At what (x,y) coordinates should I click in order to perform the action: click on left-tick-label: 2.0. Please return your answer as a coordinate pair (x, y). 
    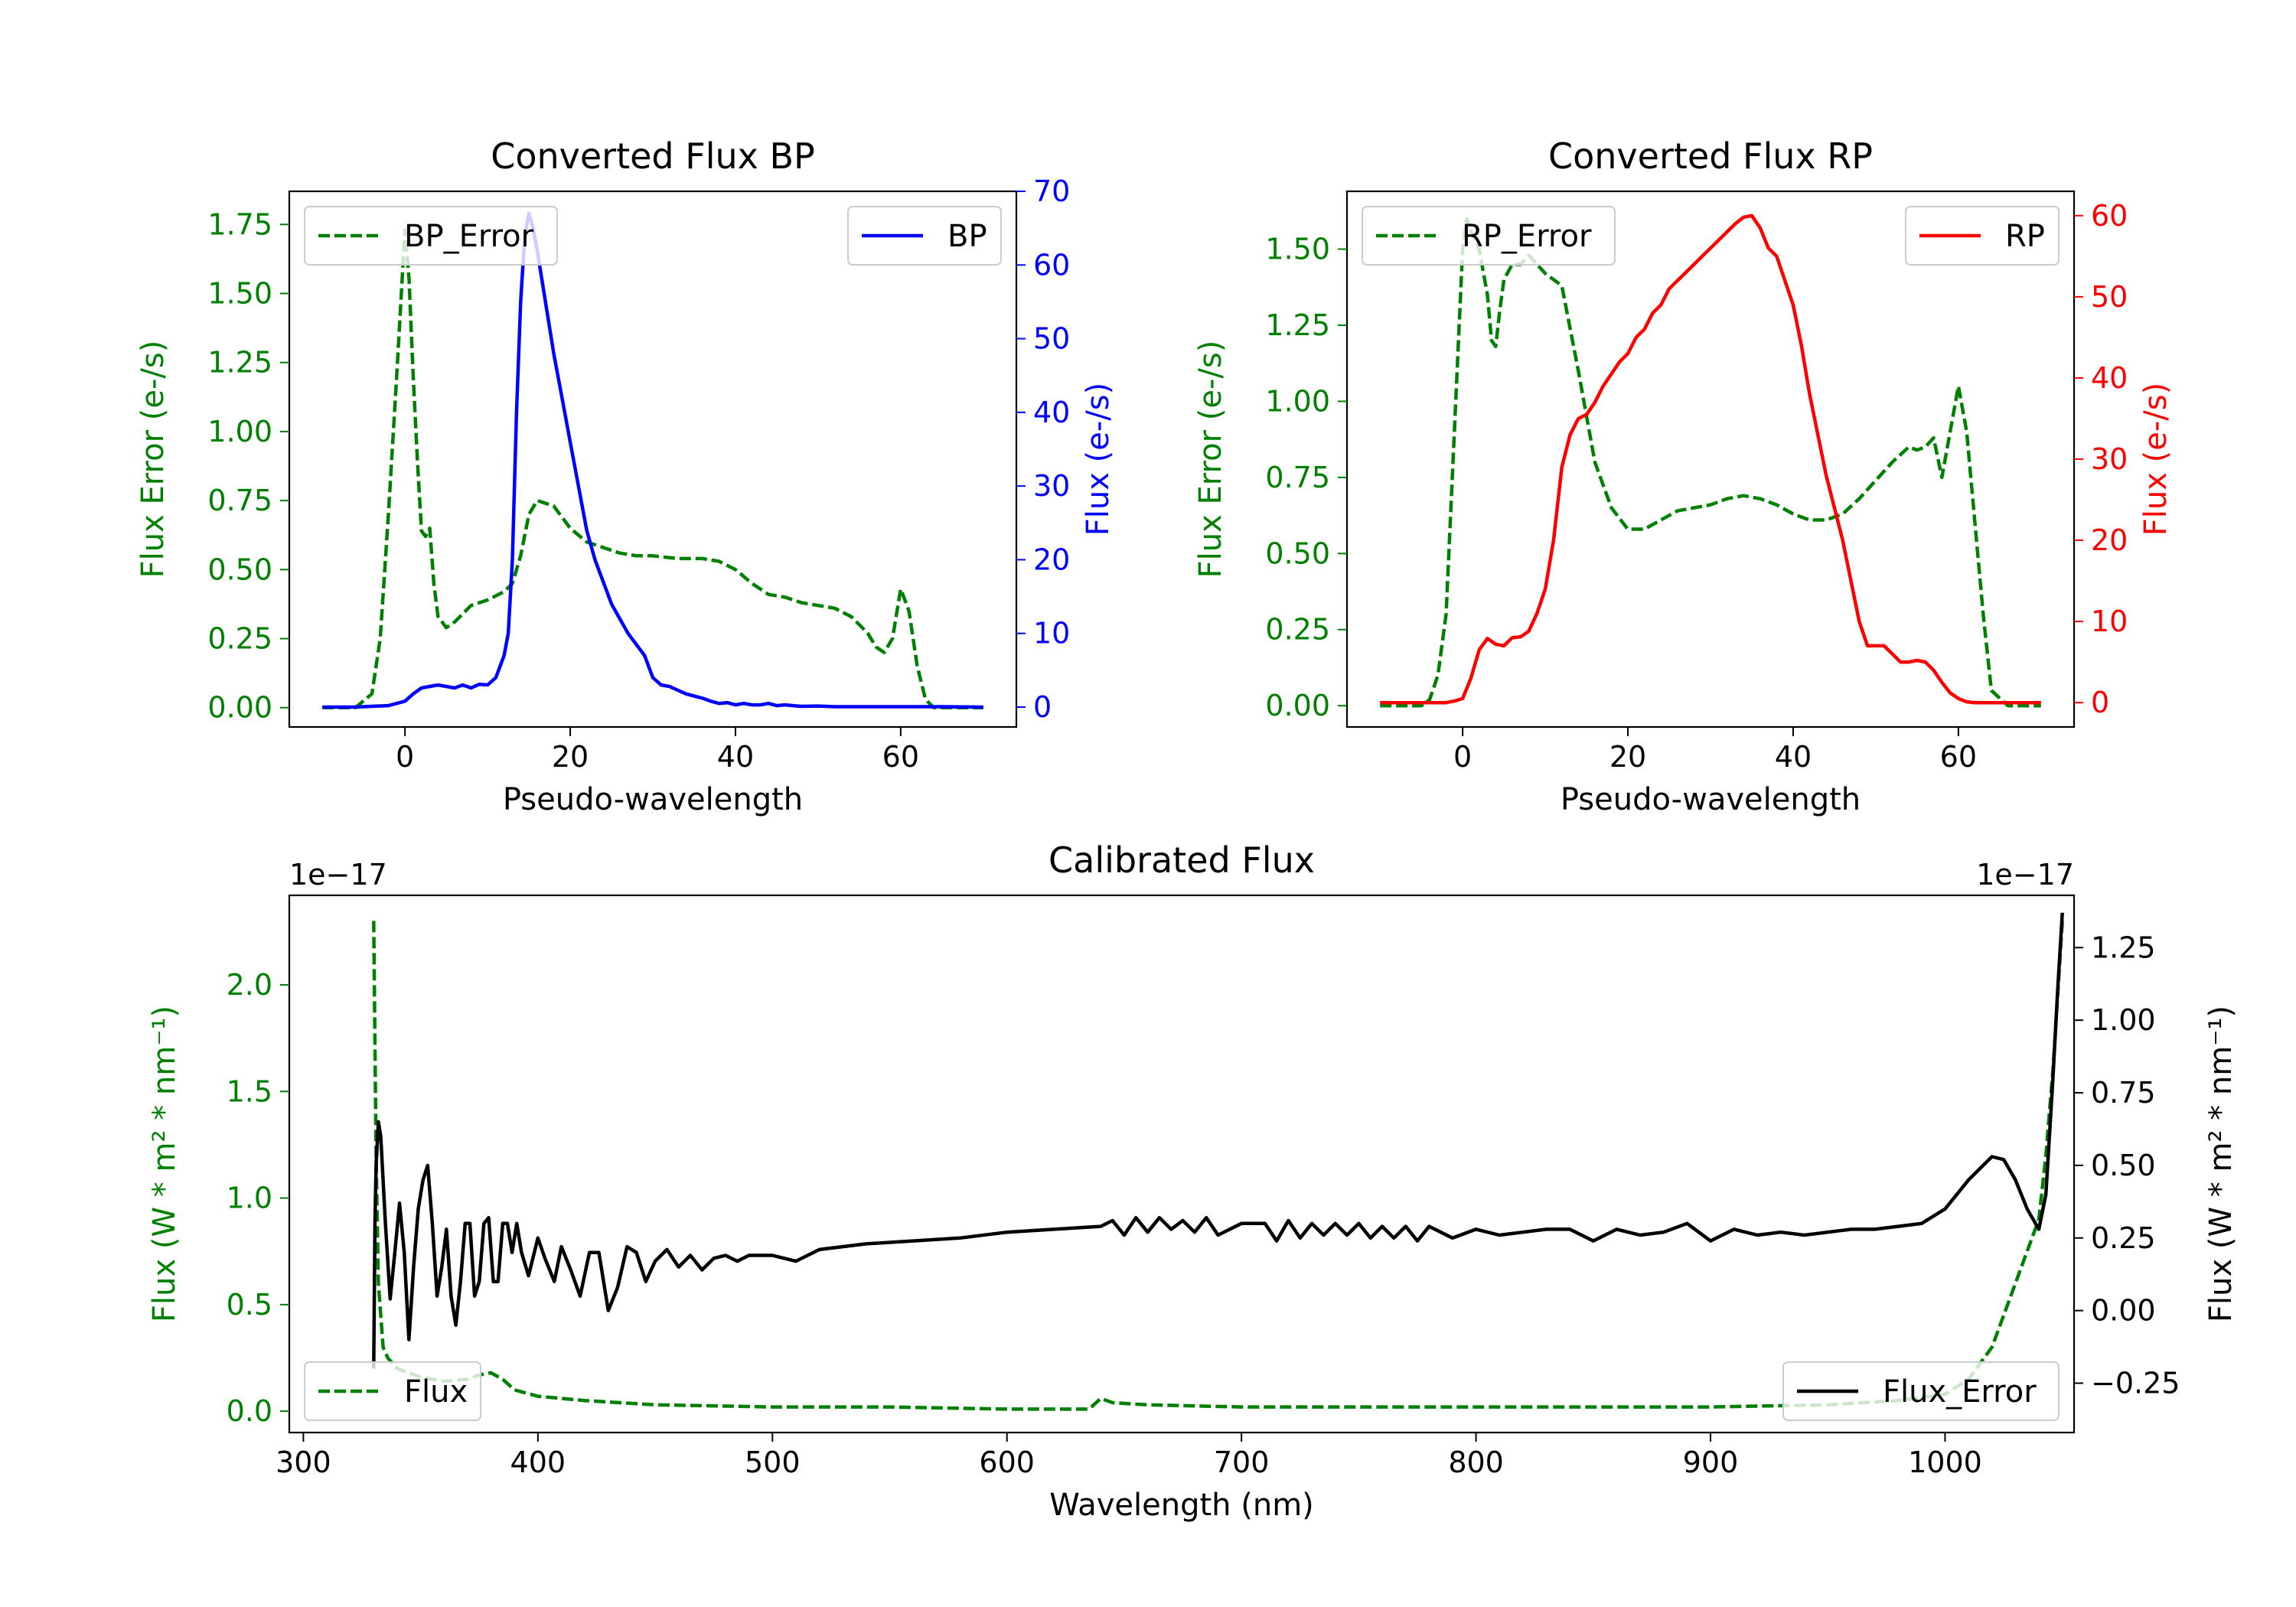
    Looking at the image, I should click on (249, 985).